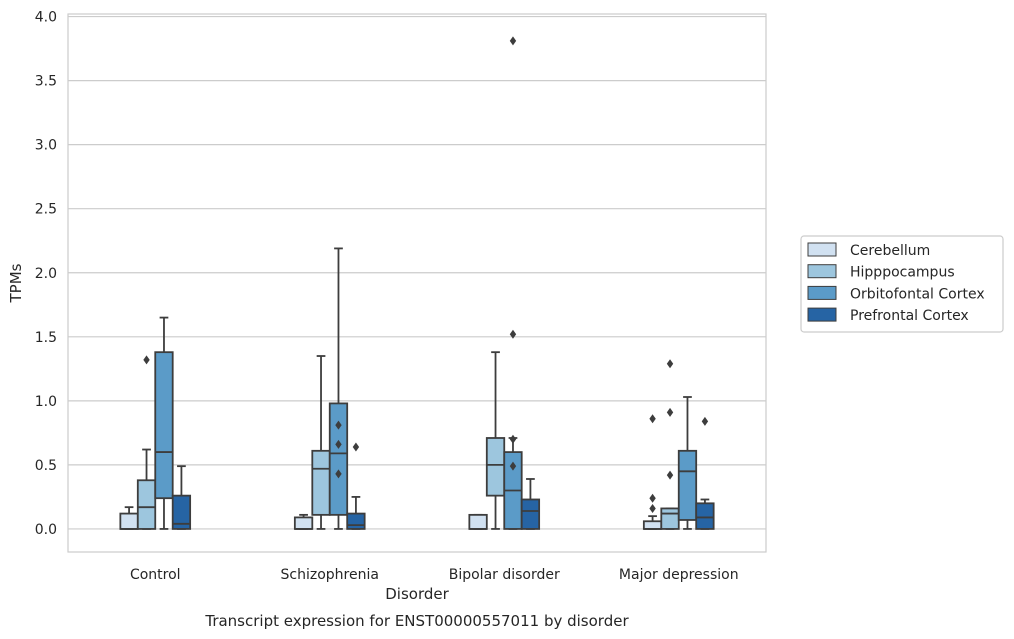  I want to click on x-tick-label: Major depression, so click(679, 575).